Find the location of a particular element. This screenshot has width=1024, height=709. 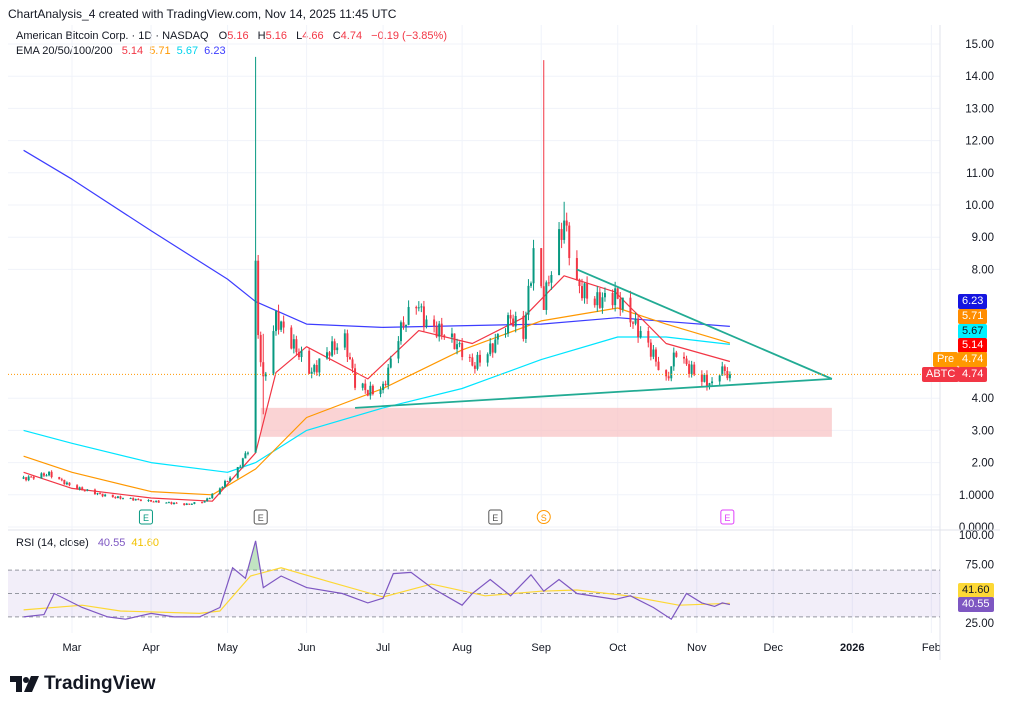

x-tick-label: Sep is located at coordinates (541, 648).